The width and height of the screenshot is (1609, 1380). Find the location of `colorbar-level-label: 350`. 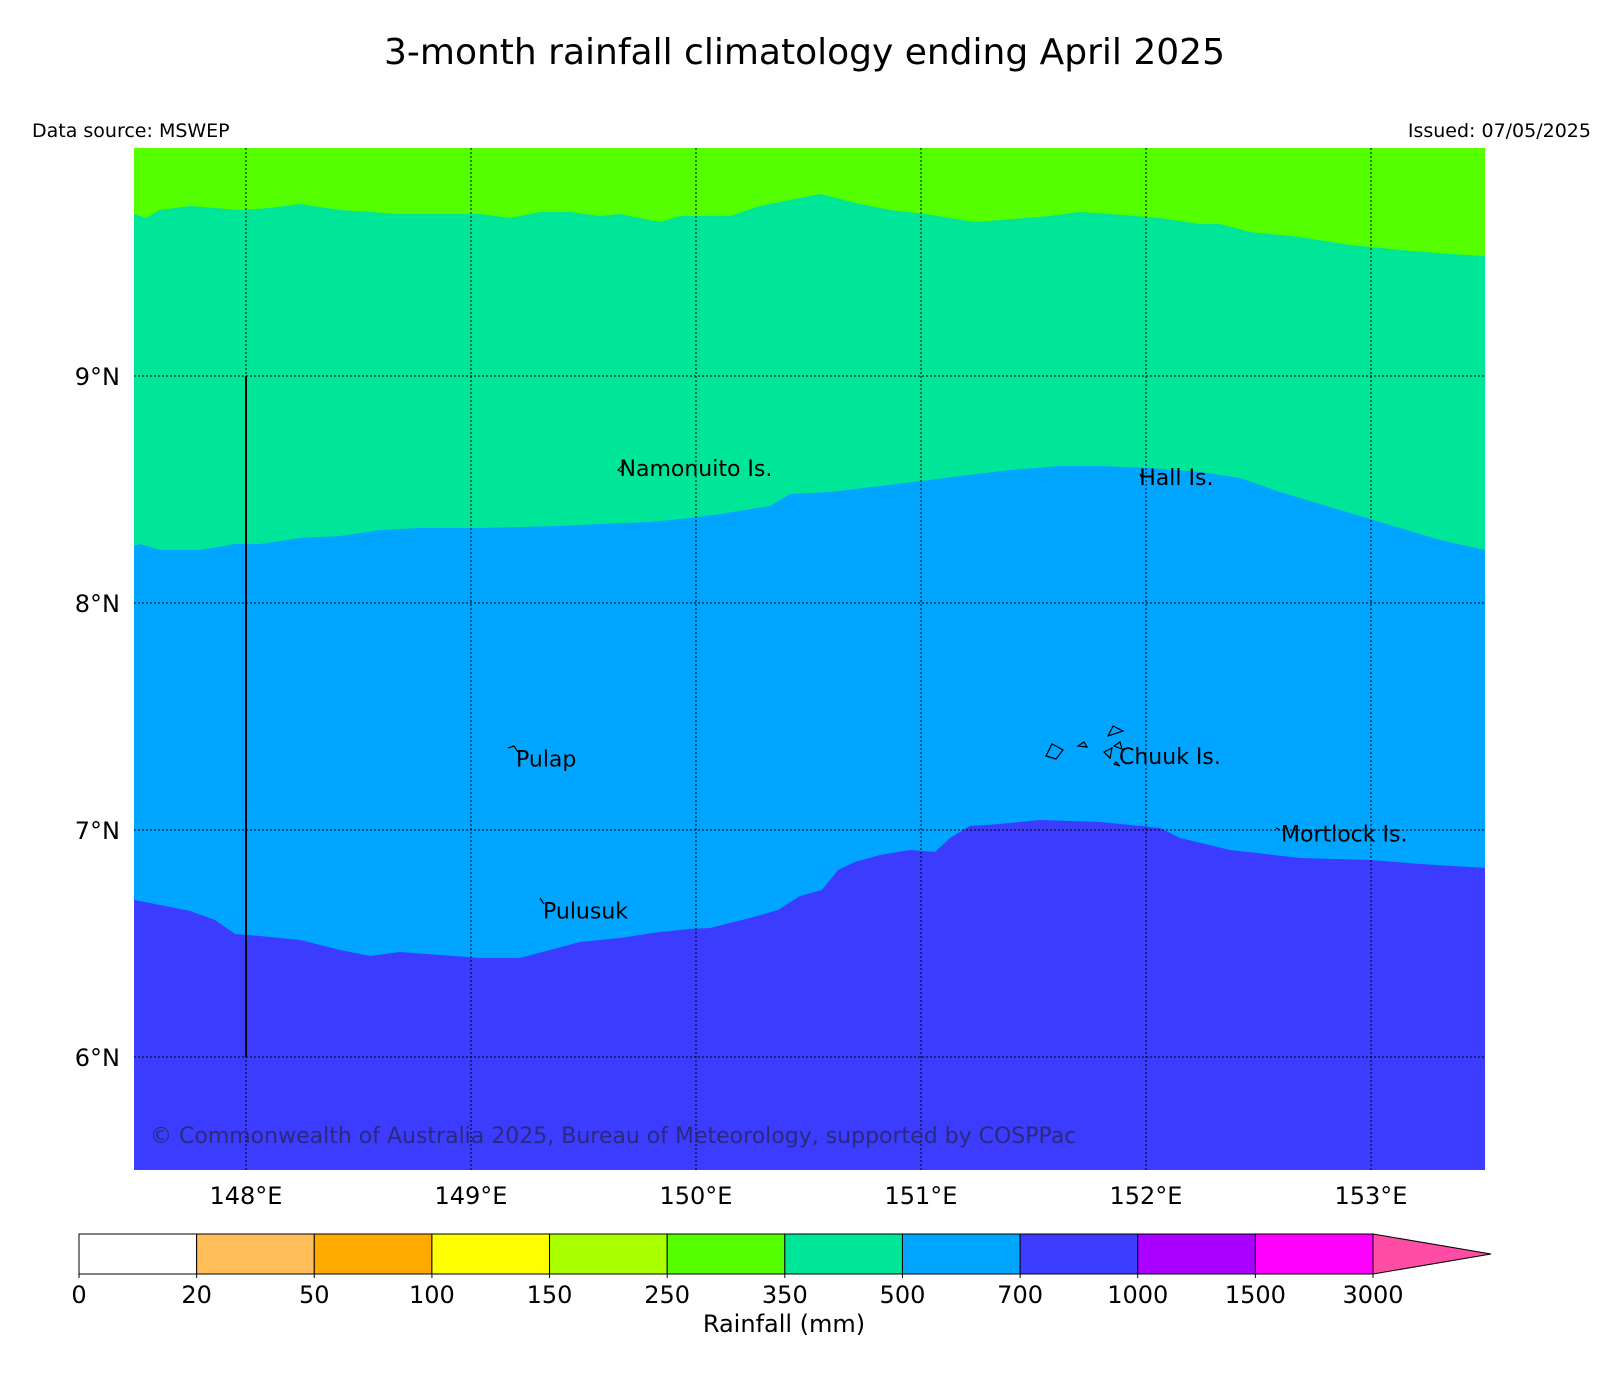

colorbar-level-label: 350 is located at coordinates (785, 1295).